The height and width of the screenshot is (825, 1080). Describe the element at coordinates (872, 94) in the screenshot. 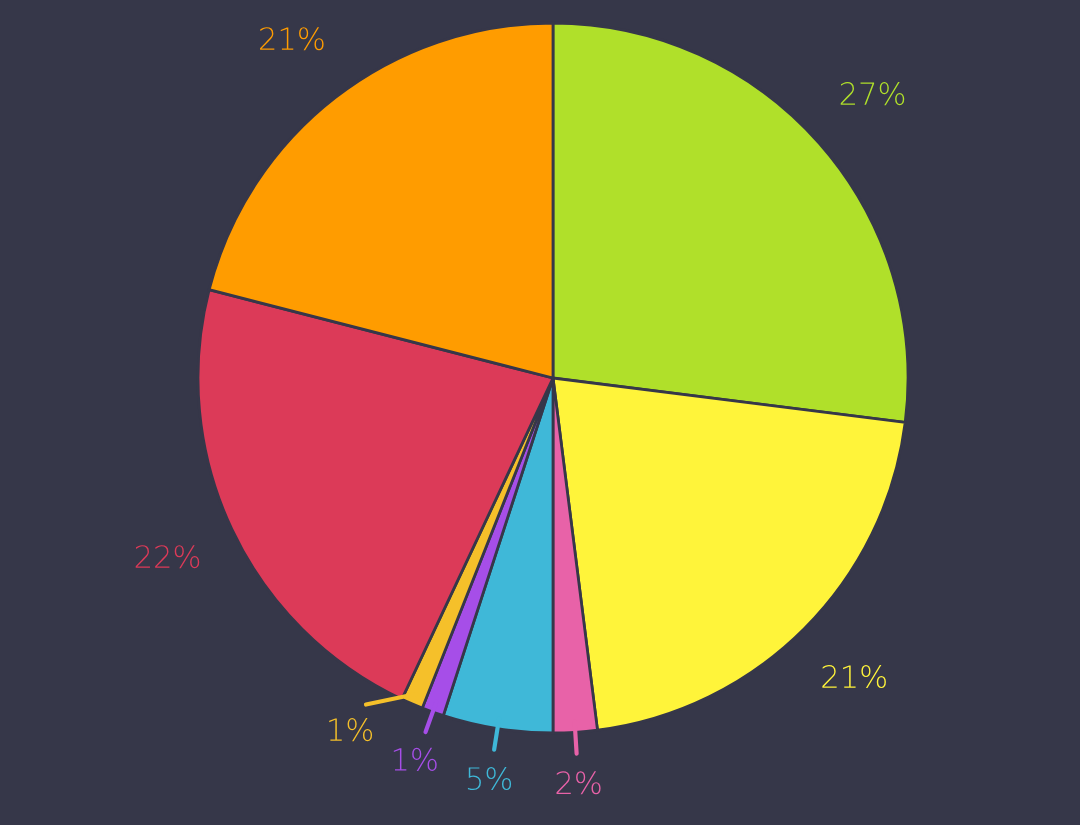

I see `data-label: 27%` at that location.